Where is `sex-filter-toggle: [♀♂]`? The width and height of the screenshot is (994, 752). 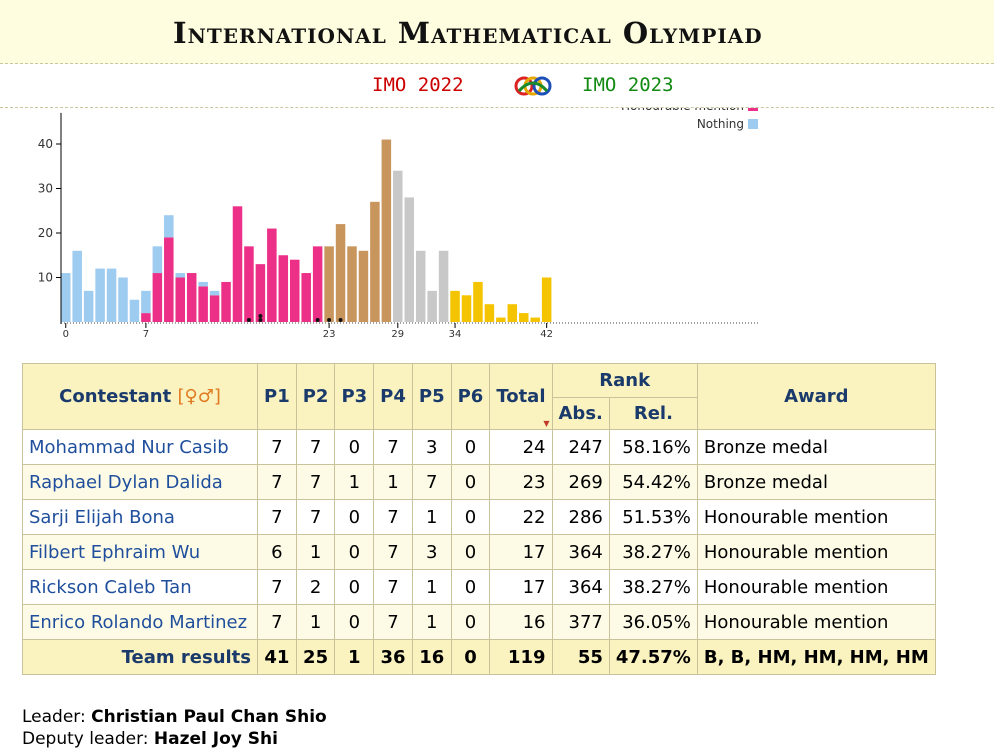 sex-filter-toggle: [♀♂] is located at coordinates (199, 396).